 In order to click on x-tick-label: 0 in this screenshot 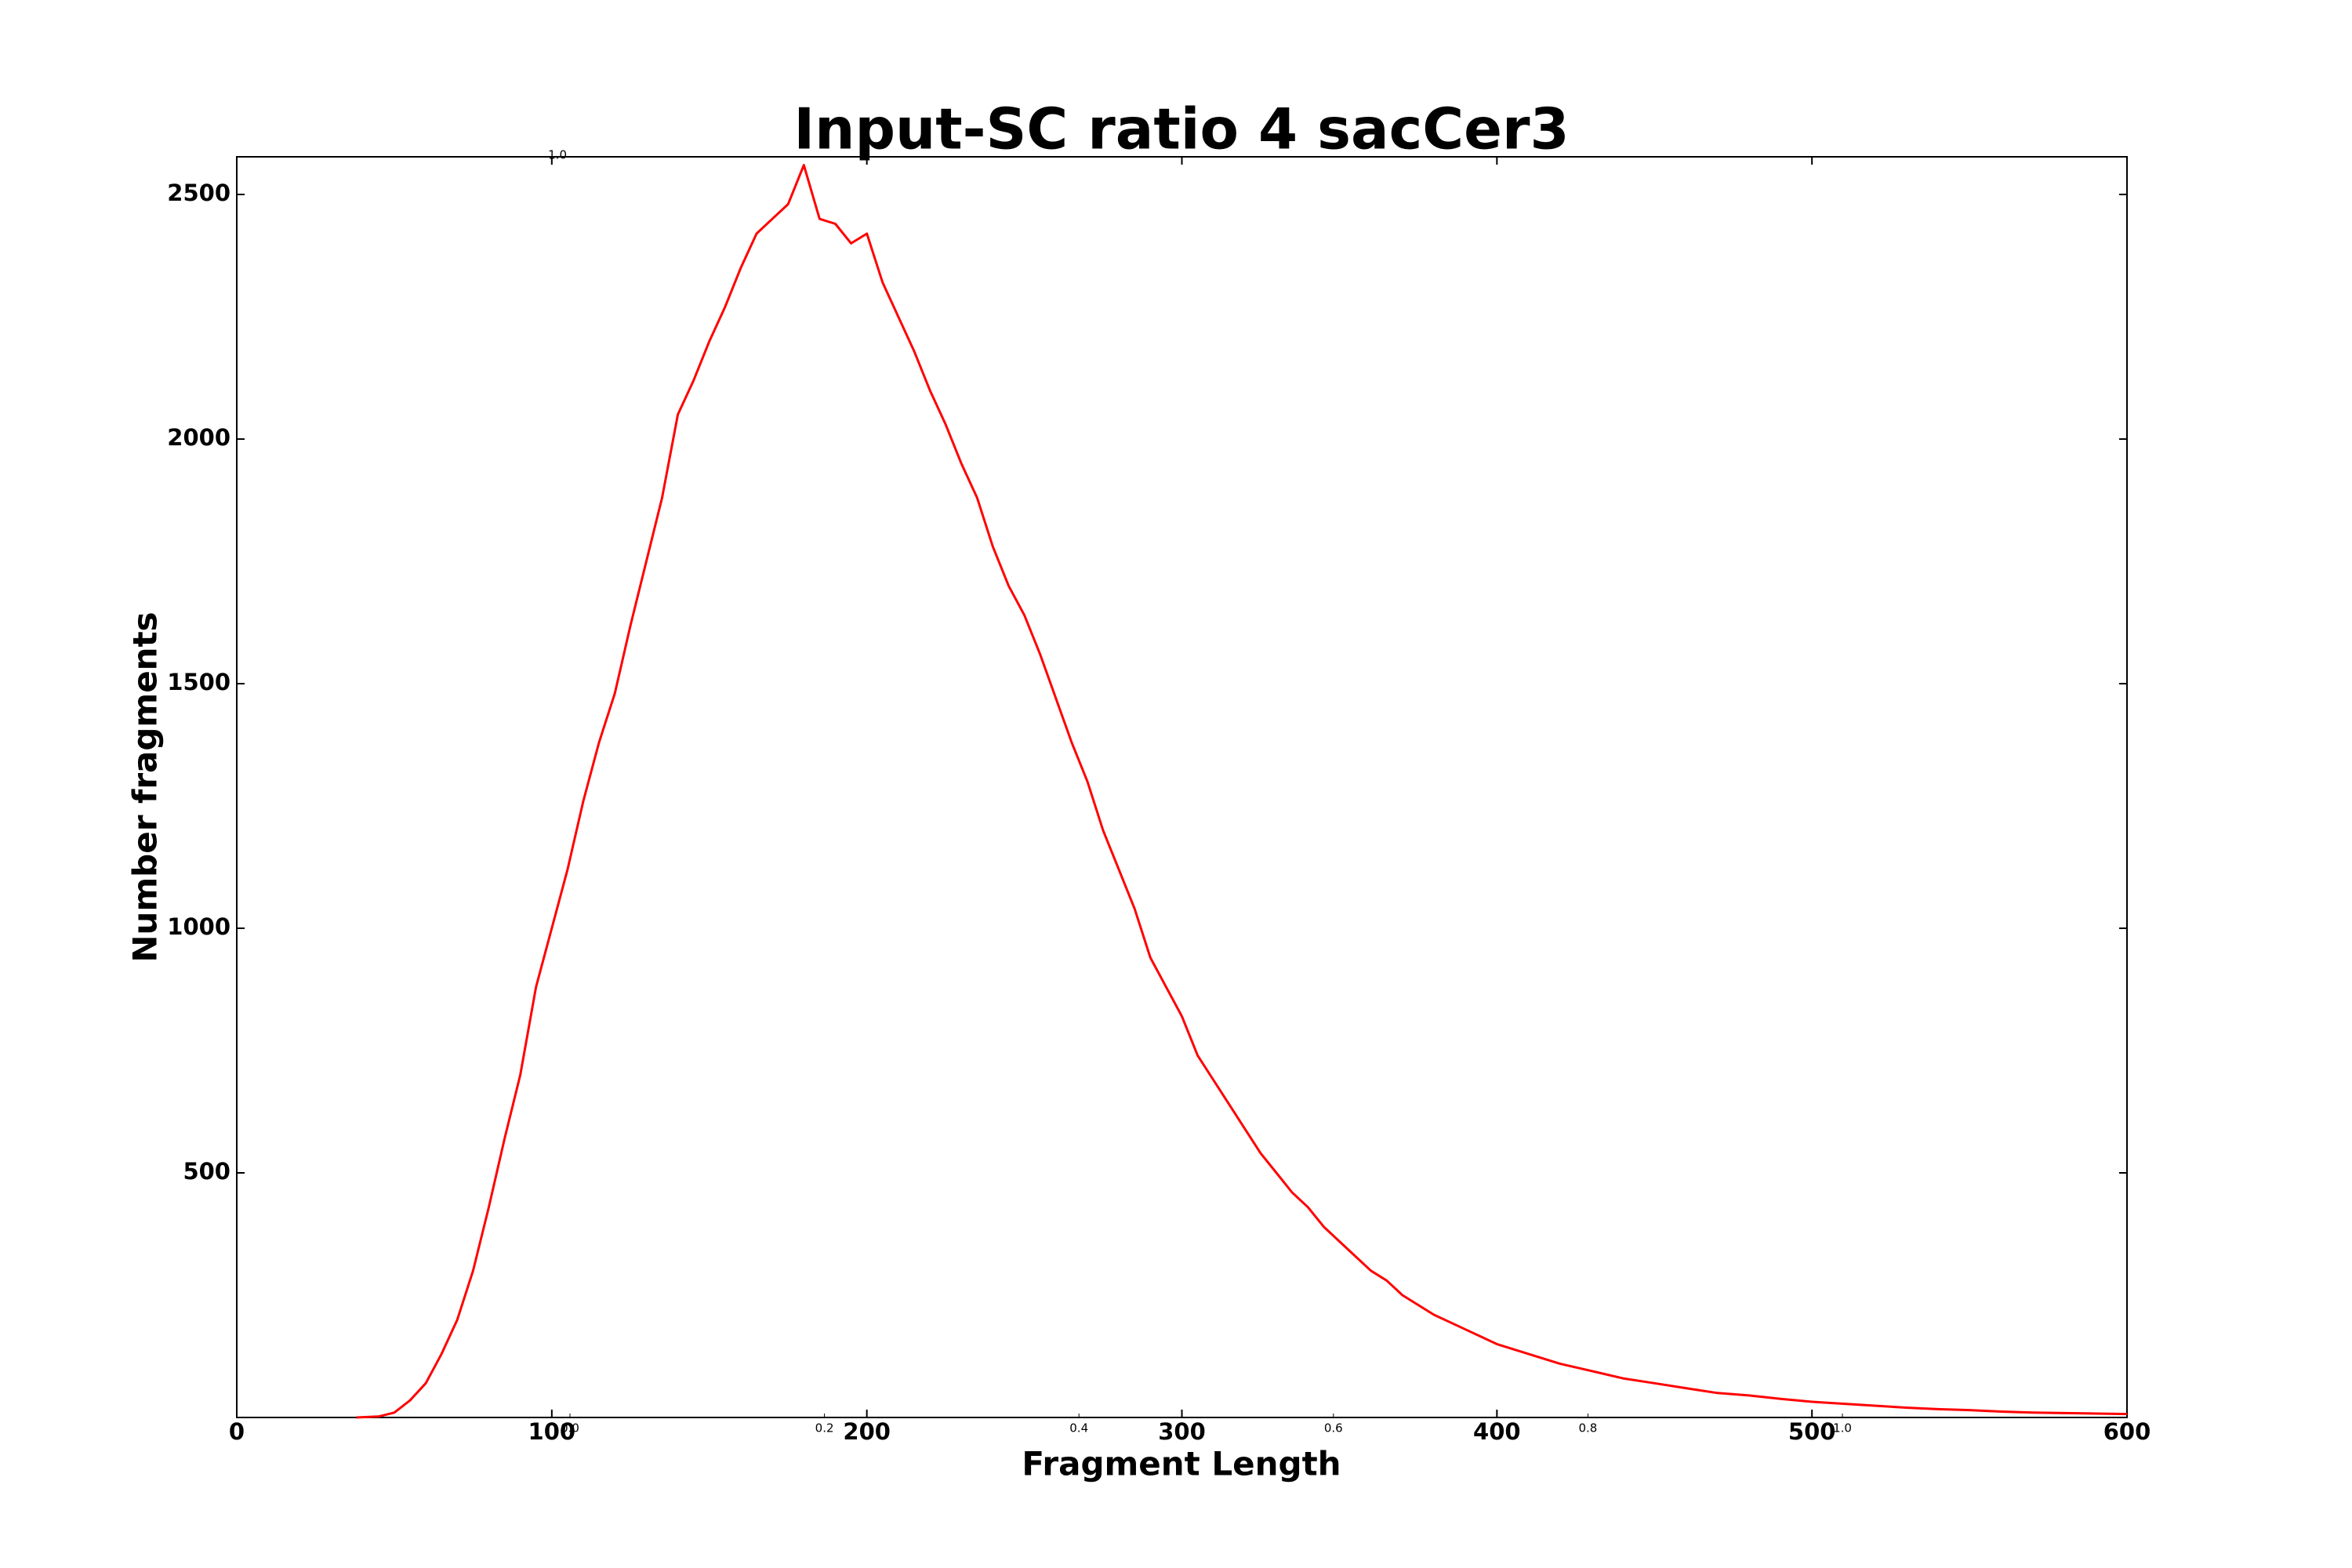, I will do `click(237, 1431)`.